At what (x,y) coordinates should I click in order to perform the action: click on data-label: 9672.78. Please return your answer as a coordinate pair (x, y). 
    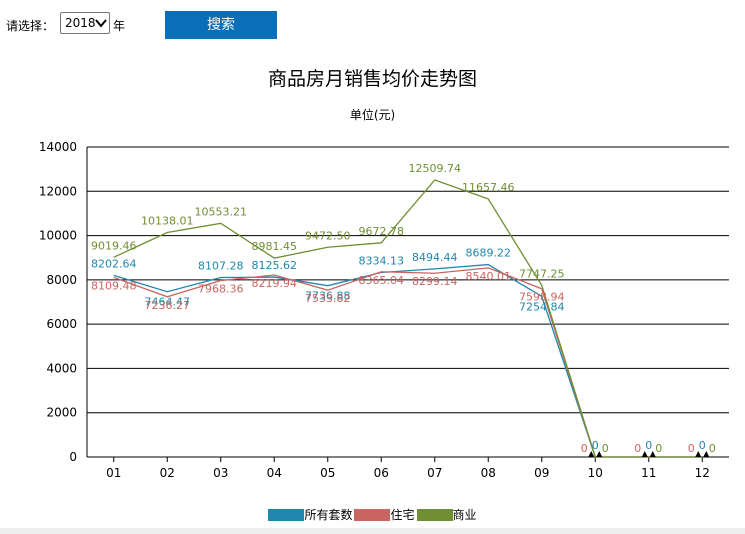
    Looking at the image, I should click on (382, 231).